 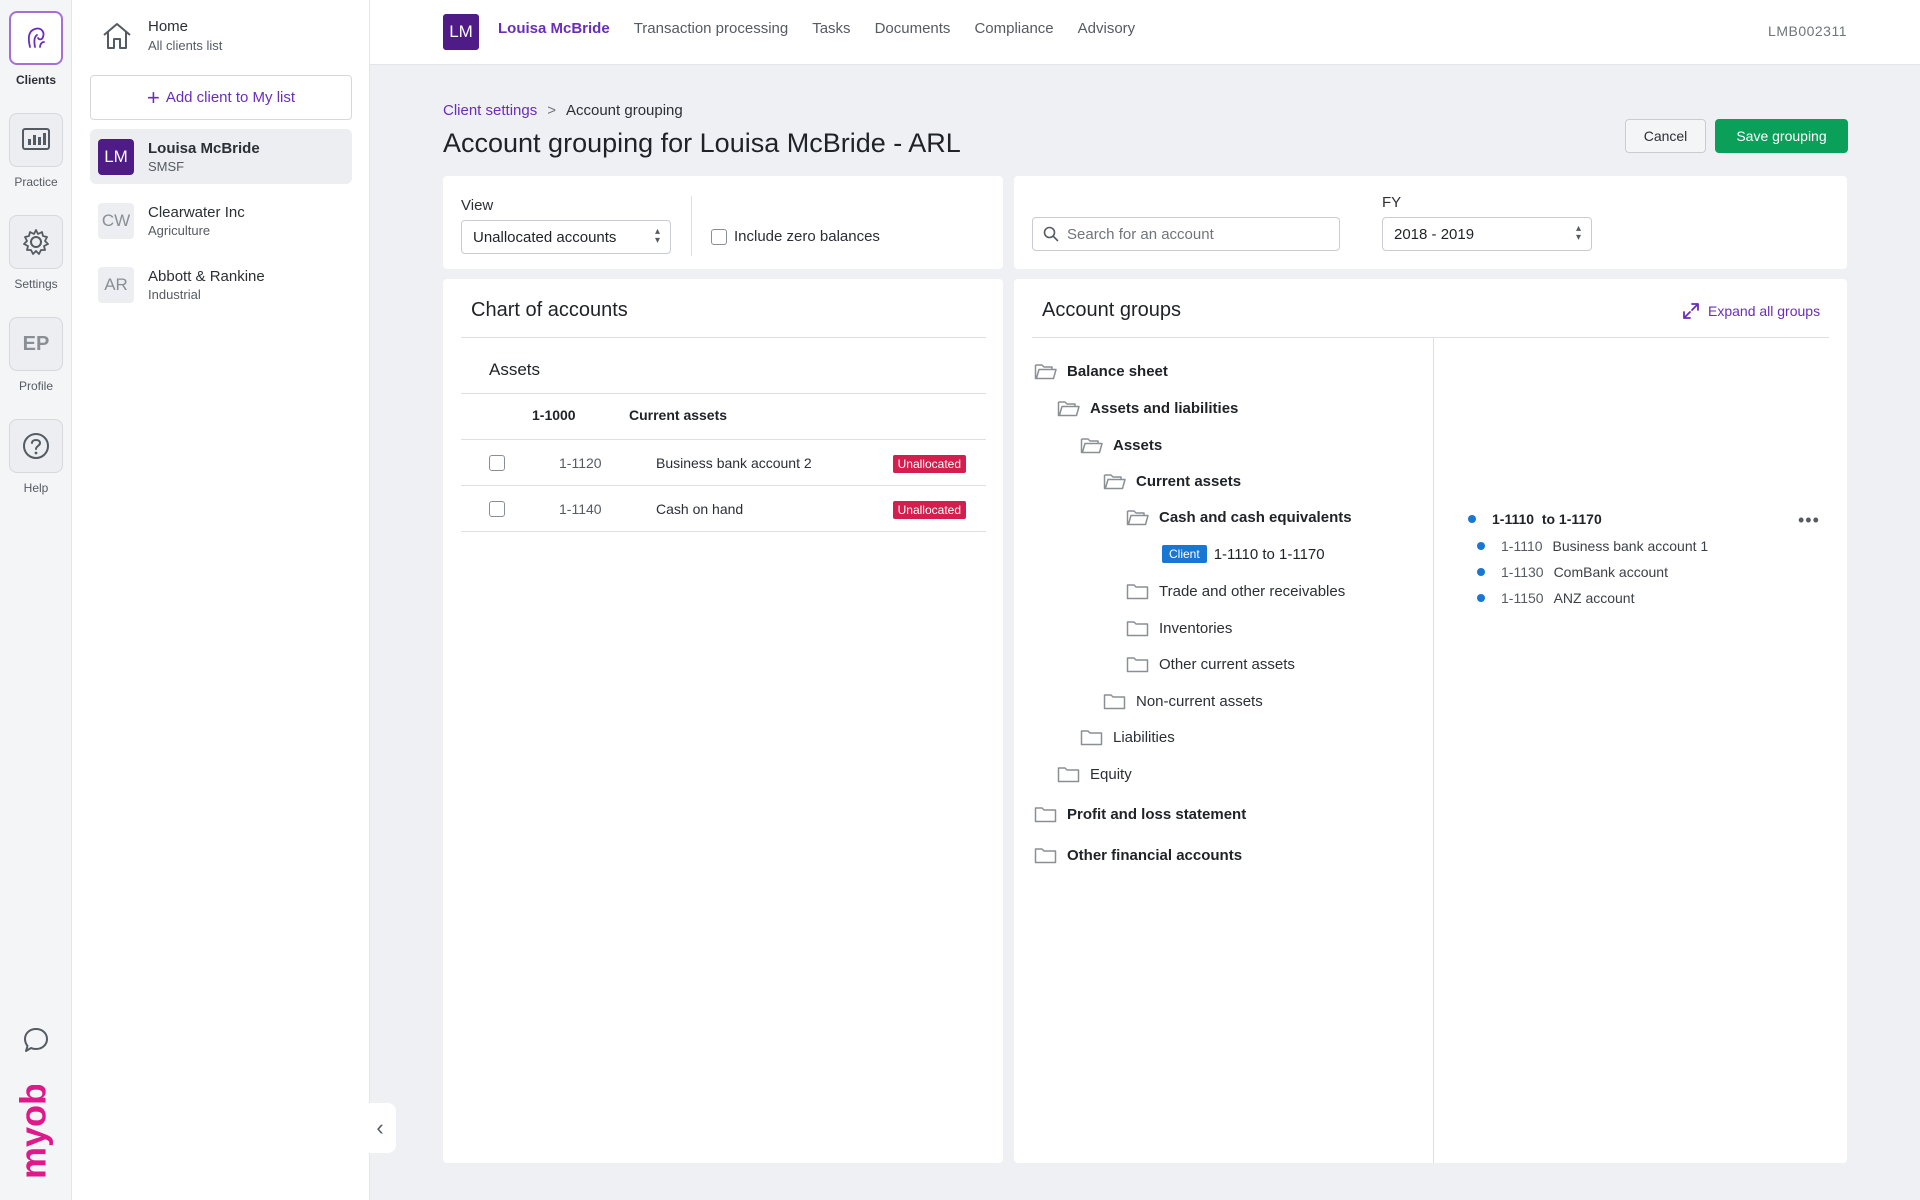 What do you see at coordinates (1164, 408) in the screenshot?
I see `tree-label: Assets and liabilities` at bounding box center [1164, 408].